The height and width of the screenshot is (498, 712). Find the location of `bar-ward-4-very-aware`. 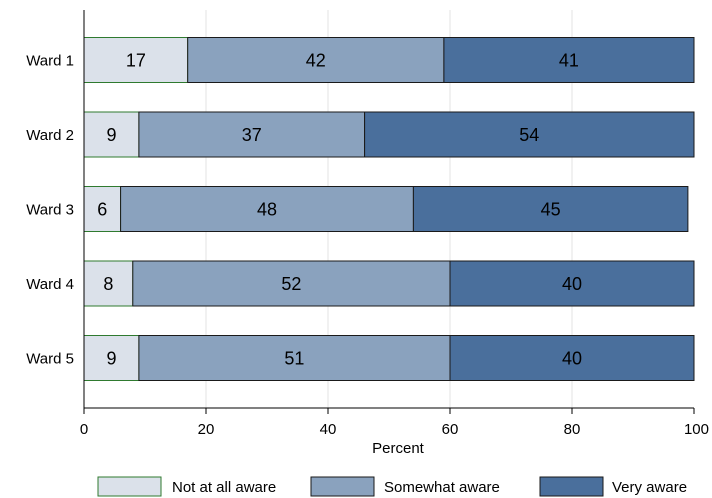

bar-ward-4-very-aware is located at coordinates (572, 283).